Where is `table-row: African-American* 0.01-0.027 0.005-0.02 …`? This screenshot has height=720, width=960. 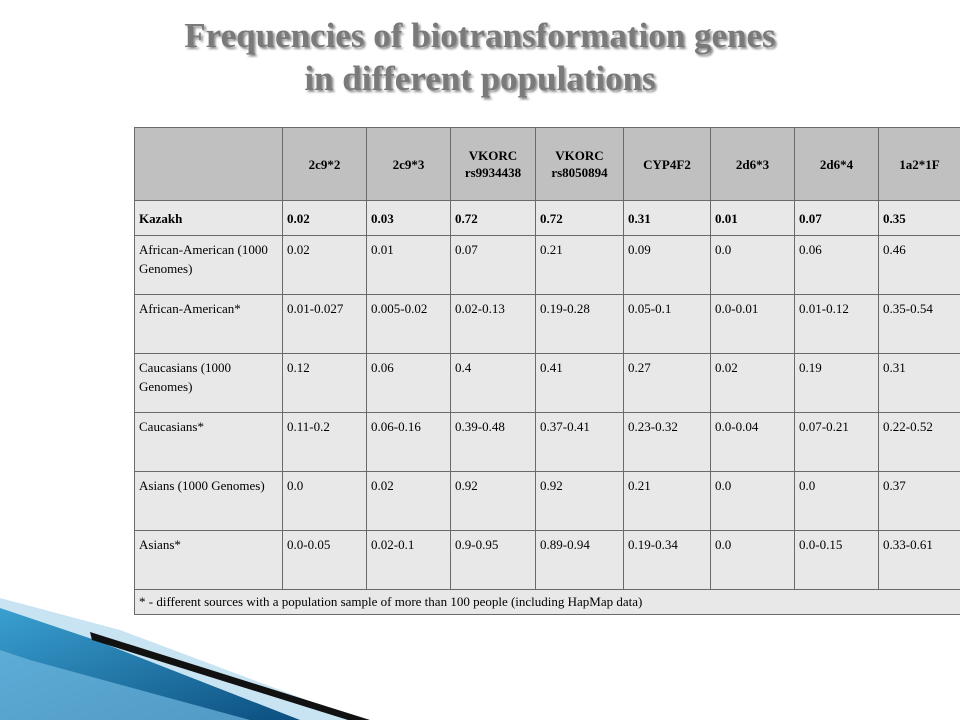 table-row: African-American* 0.01-0.027 0.005-0.02 … is located at coordinates (547, 324).